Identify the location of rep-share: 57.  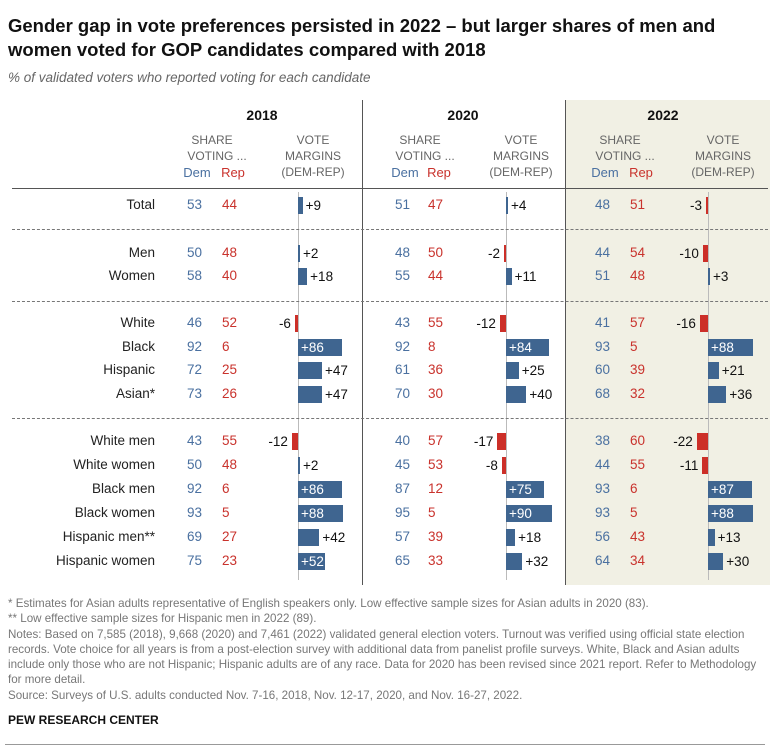
(436, 440).